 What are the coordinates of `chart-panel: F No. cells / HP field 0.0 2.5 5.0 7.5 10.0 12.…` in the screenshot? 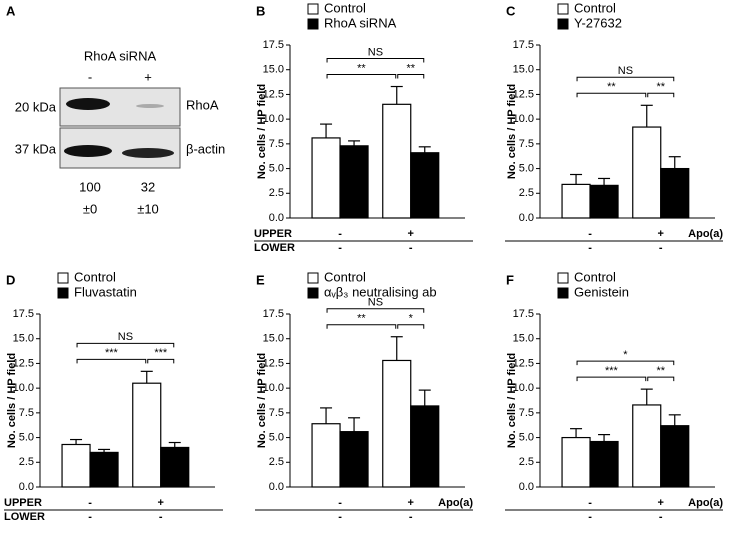 It's located at (614, 396).